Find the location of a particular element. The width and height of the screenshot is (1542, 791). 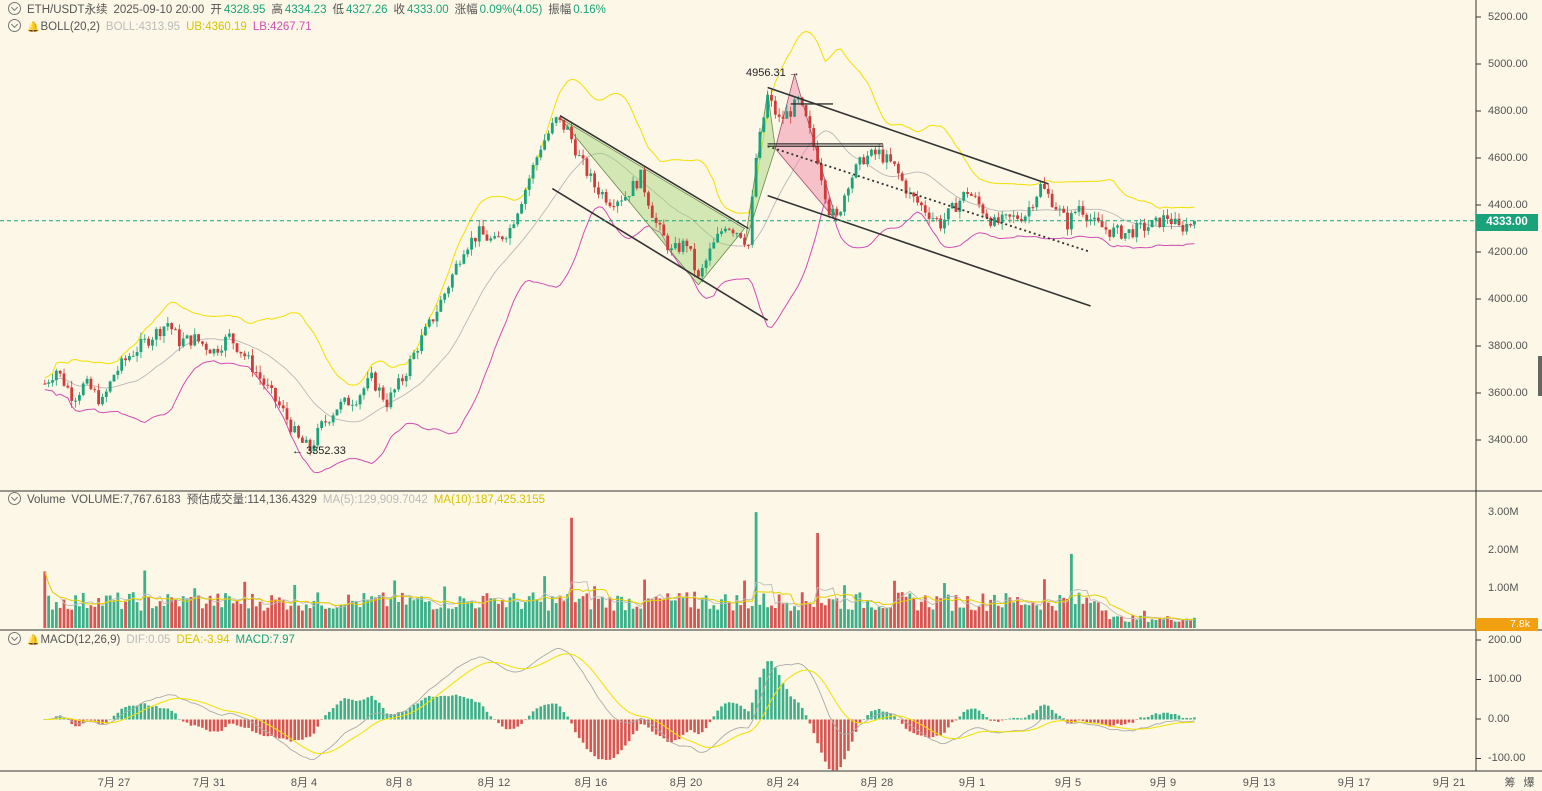

panel-resize-handle is located at coordinates (1540, 376).